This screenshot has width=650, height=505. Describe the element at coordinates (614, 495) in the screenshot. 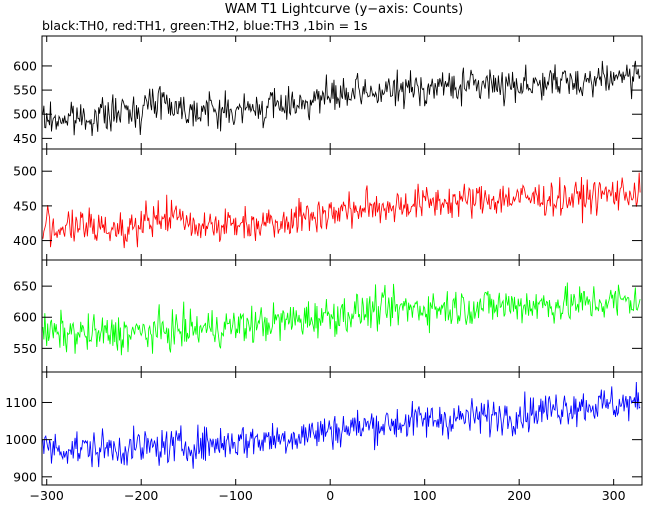

I see `x-tick-label: 300` at that location.